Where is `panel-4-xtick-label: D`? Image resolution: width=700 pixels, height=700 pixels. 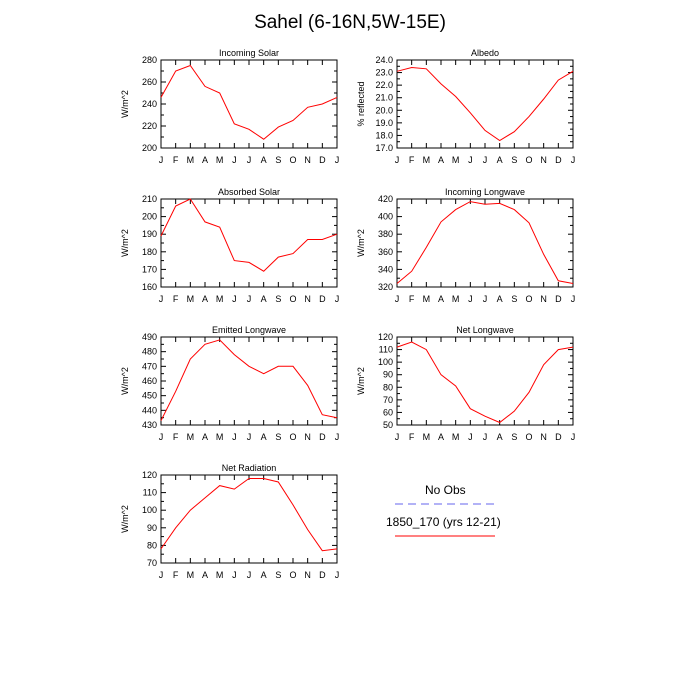
panel-4-xtick-label: D is located at coordinates (558, 299).